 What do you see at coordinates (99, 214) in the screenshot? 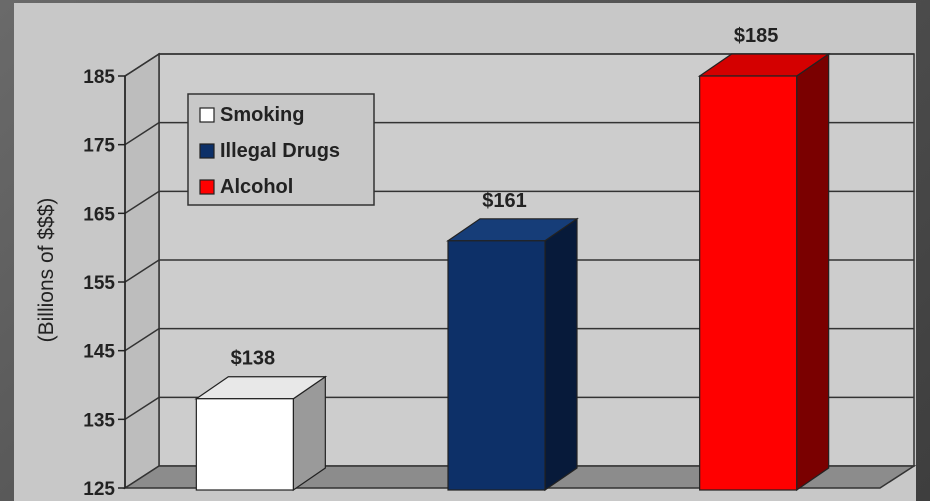
I see `y-tick-label: 165` at bounding box center [99, 214].